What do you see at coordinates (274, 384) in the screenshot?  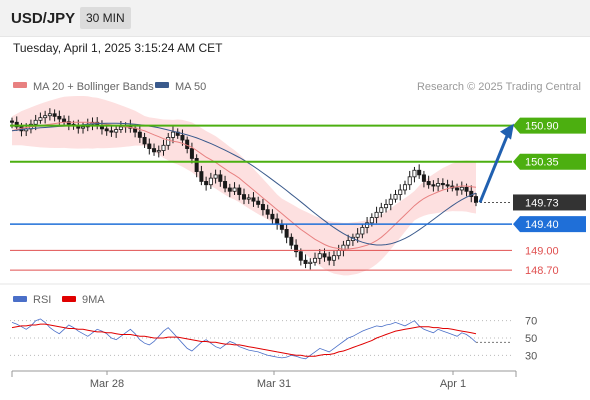 I see `time-tick-label: Mar 31` at bounding box center [274, 384].